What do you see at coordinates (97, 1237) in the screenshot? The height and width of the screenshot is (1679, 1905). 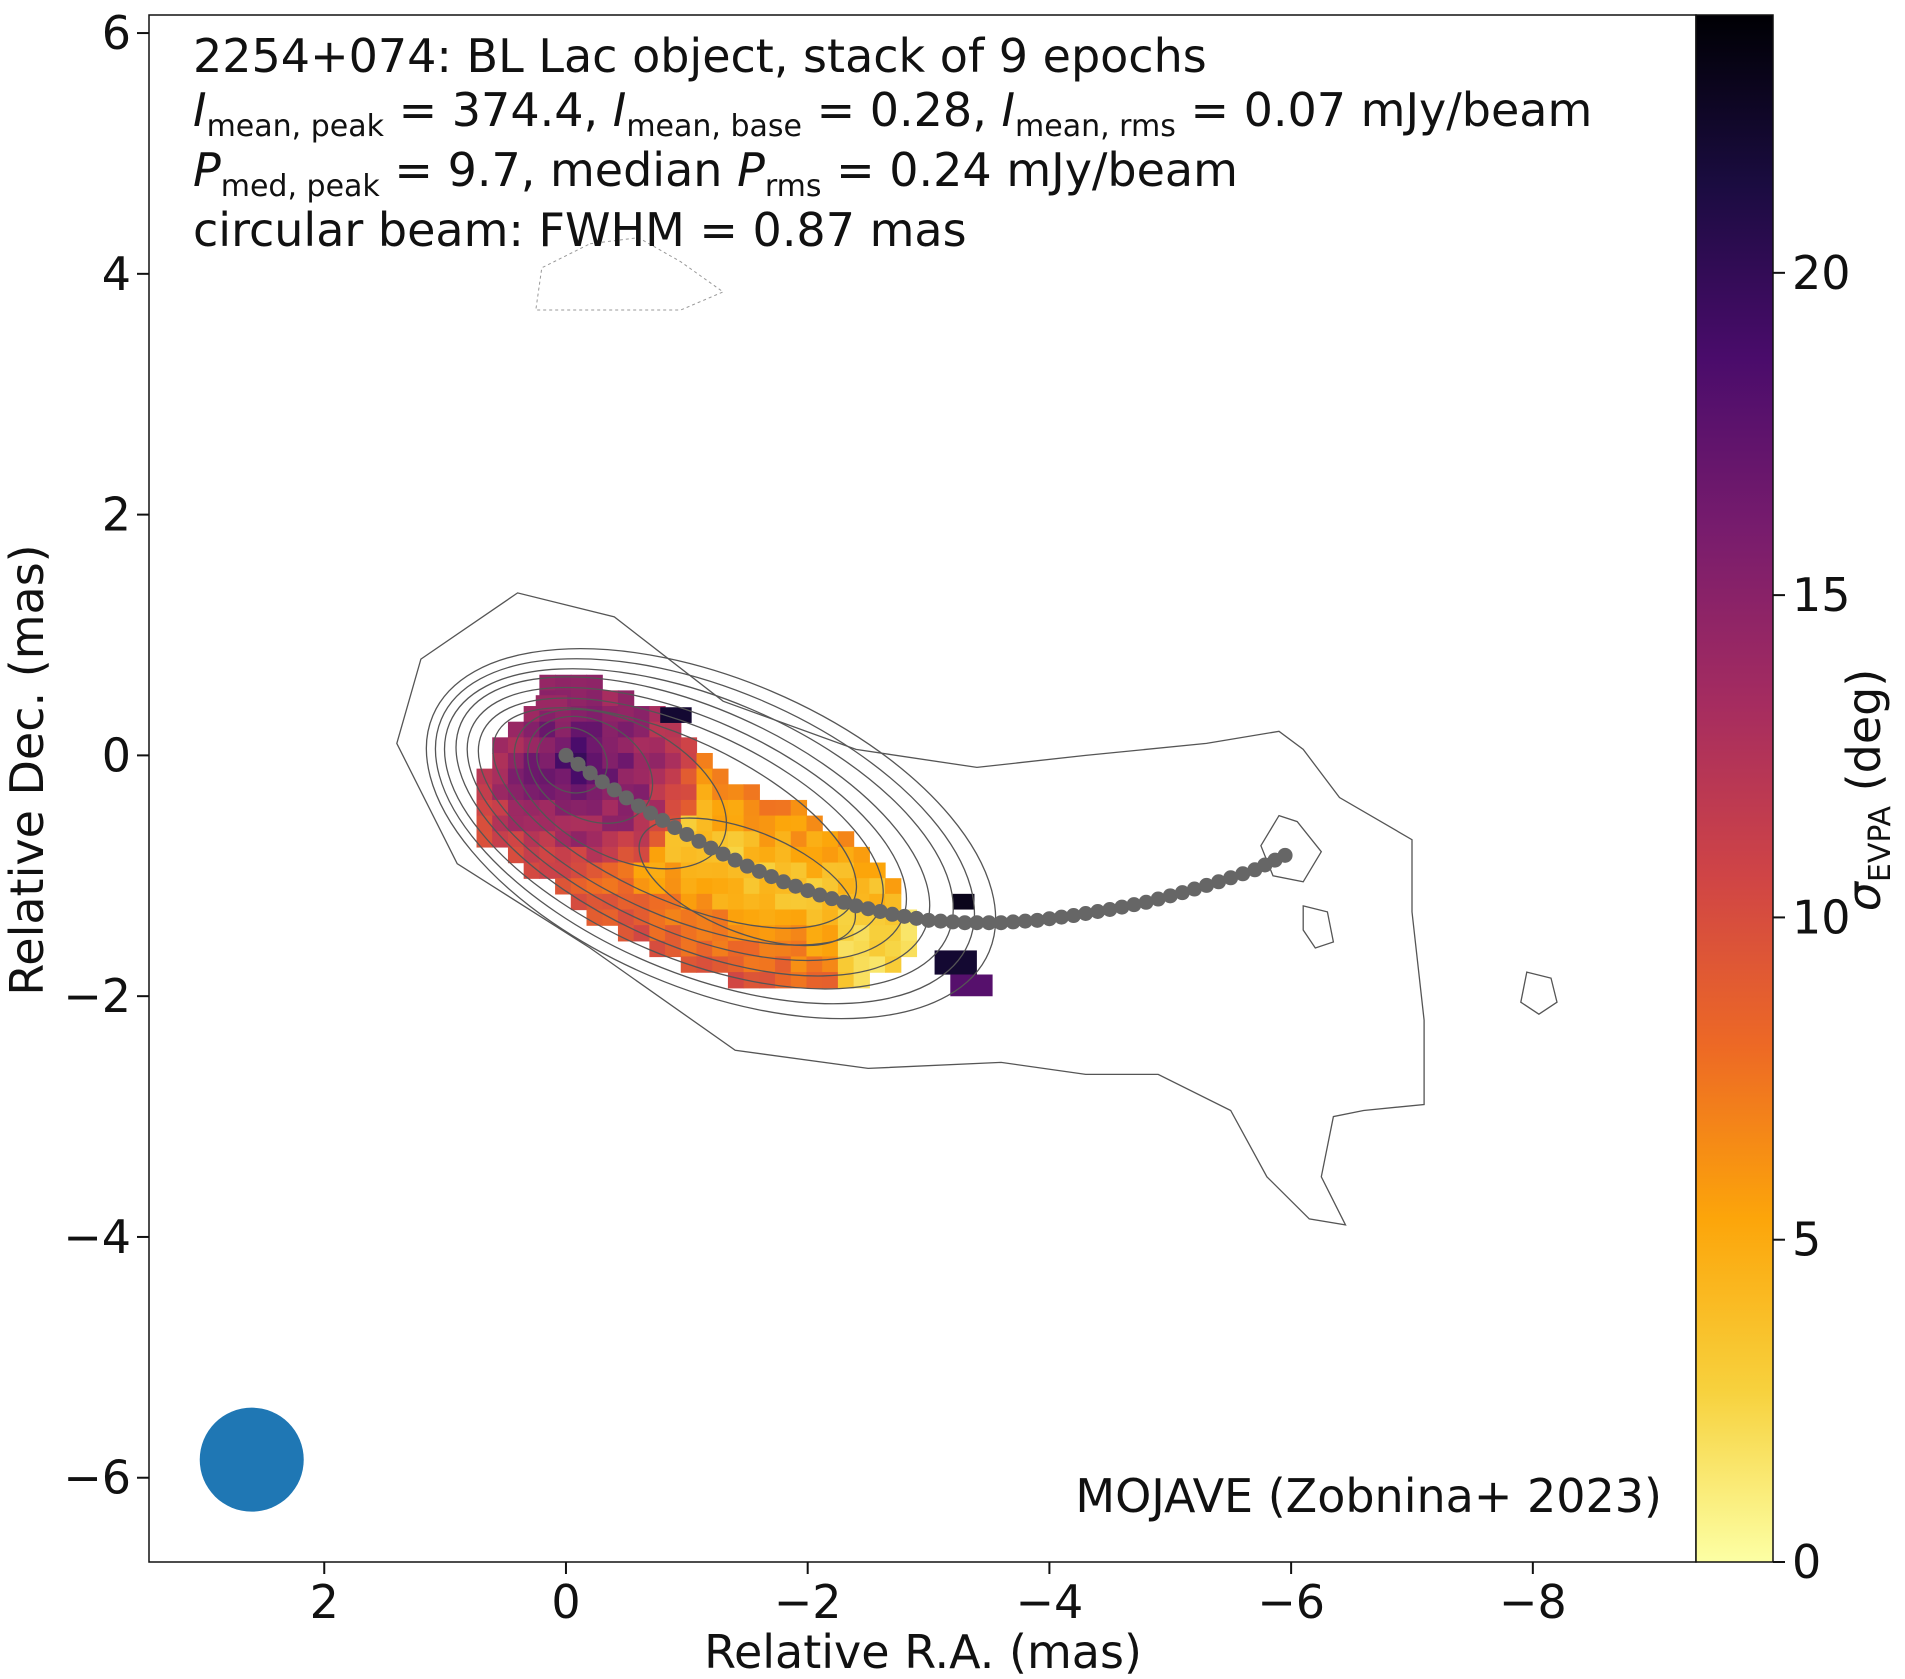 I see `y-tick-label: −4` at bounding box center [97, 1237].